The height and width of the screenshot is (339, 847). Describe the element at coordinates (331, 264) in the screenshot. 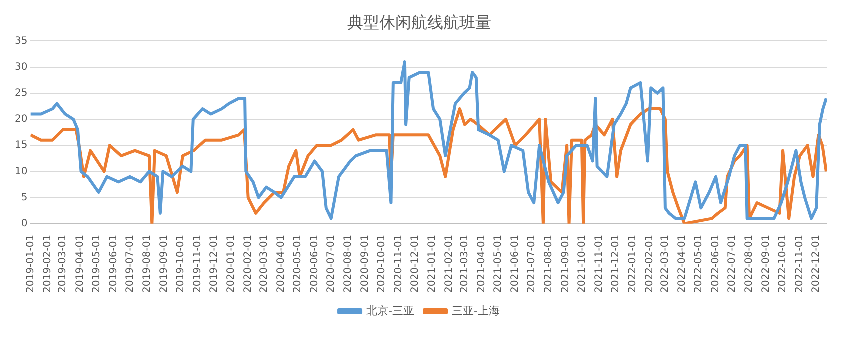

I see `x-tick-label: 2020-07-01` at that location.